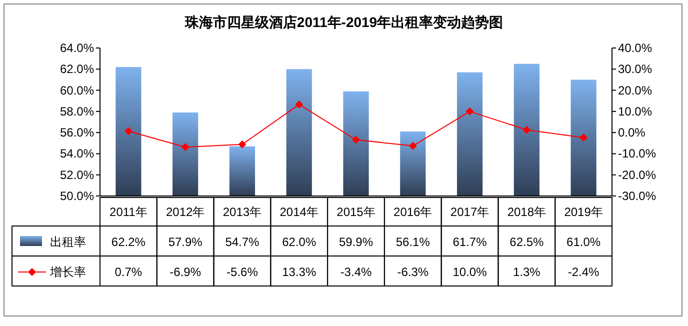 This screenshot has width=688, height=326. What do you see at coordinates (77, 133) in the screenshot?
I see `y-tick-label: 56.0%` at bounding box center [77, 133].